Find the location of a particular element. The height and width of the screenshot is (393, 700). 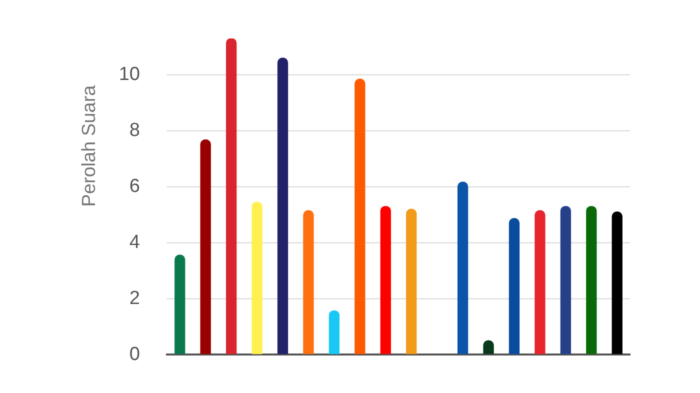

y-tick-label: 4 is located at coordinates (134, 242).